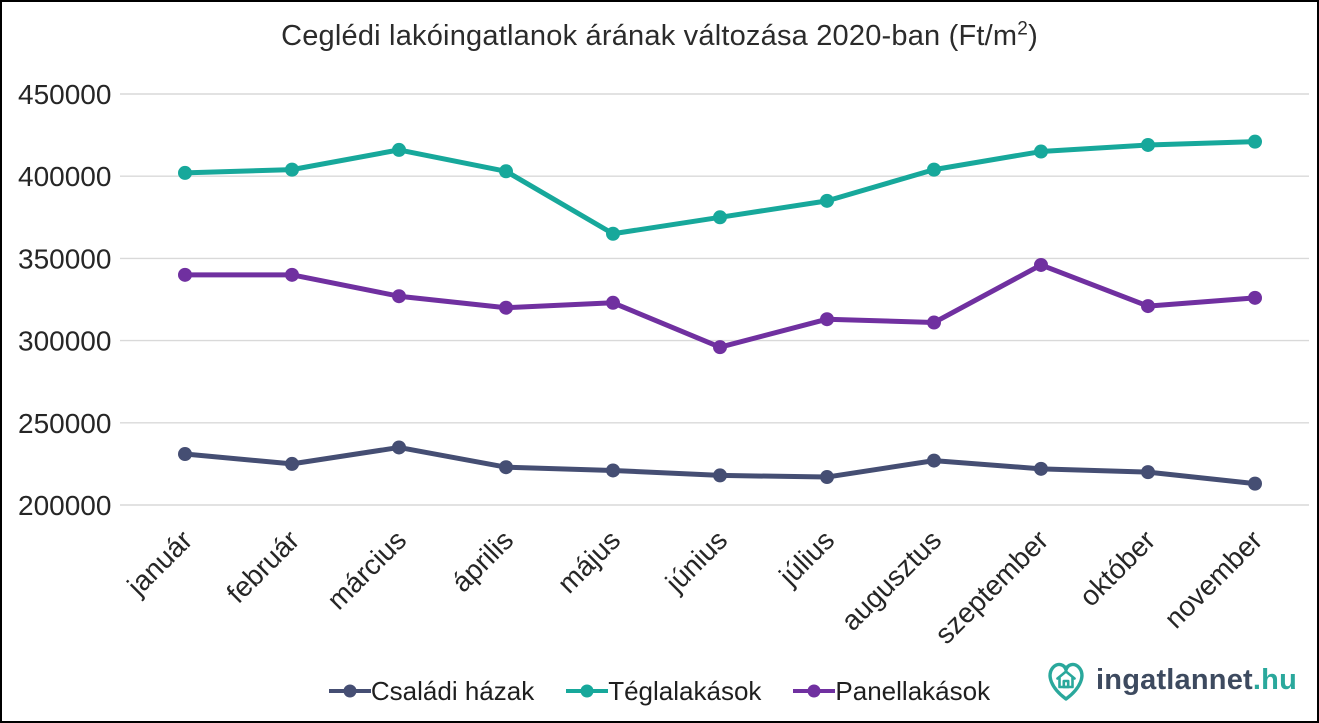 Image resolution: width=1319 pixels, height=723 pixels. I want to click on y-axis-tick-label: 200000, so click(64, 505).